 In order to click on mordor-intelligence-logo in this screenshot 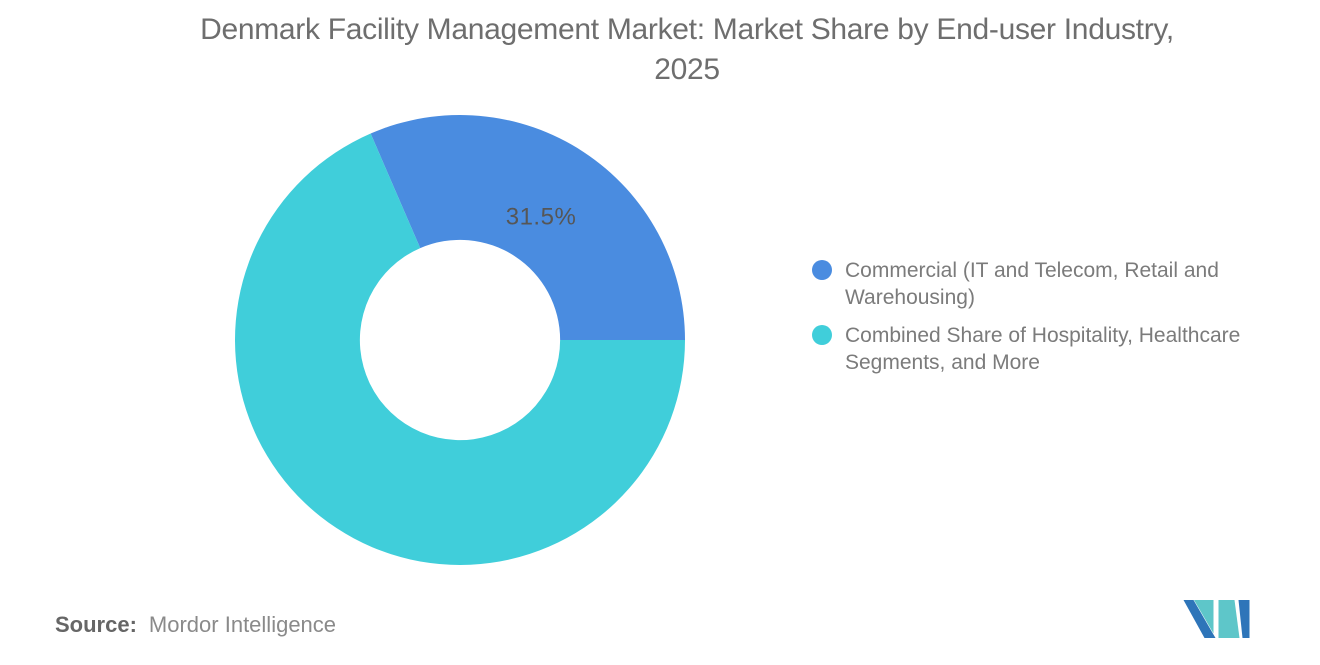, I will do `click(1216, 619)`.